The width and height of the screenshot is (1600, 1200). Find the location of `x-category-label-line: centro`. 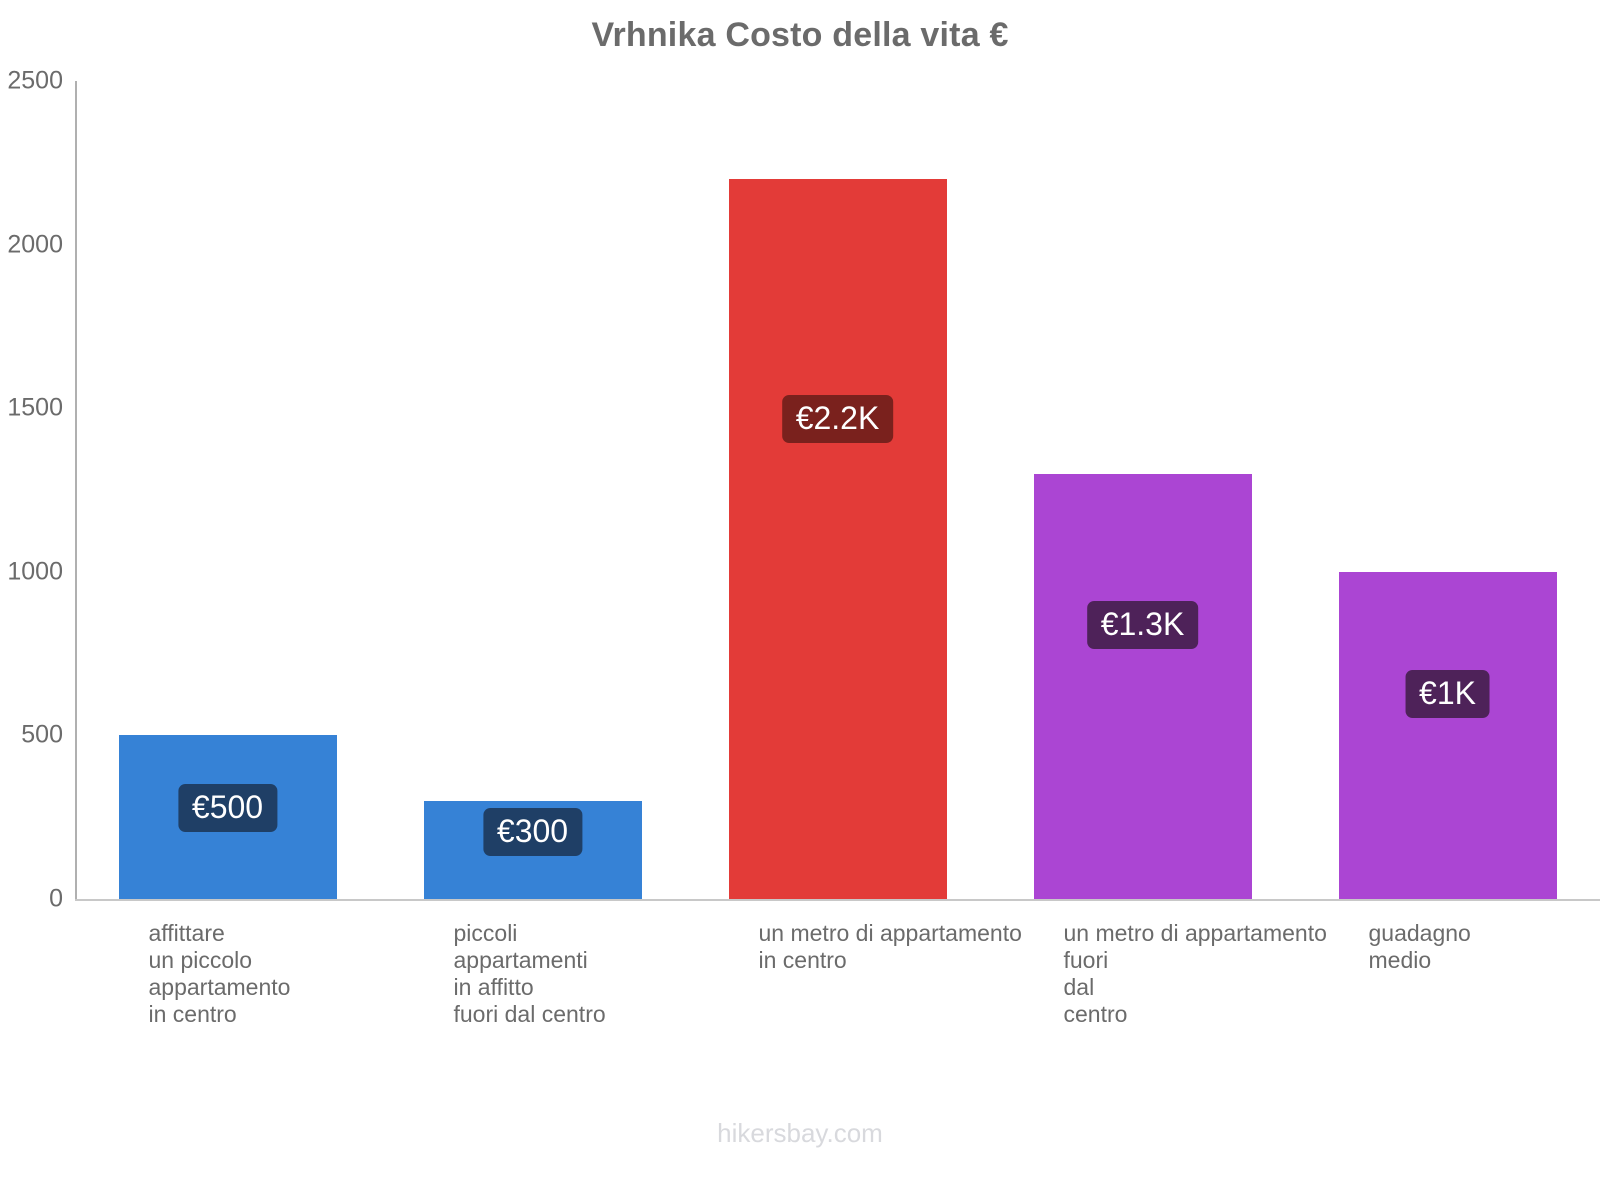

x-category-label-line: centro is located at coordinates (1095, 1014).